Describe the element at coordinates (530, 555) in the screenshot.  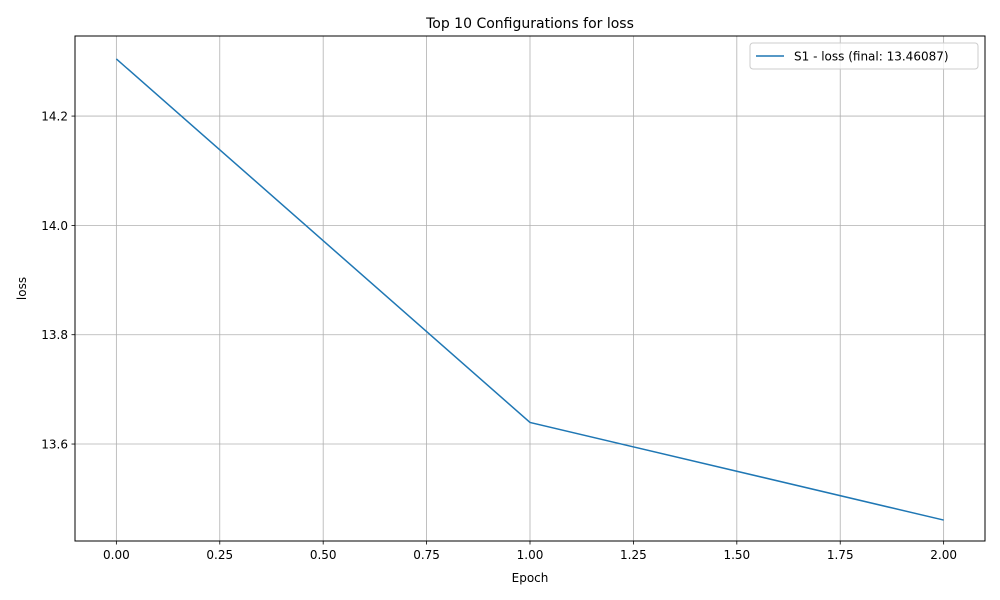
I see `x-tick-label: 1.00` at that location.